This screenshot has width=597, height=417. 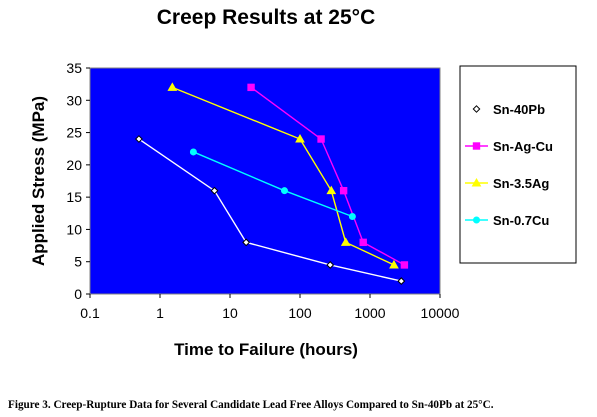 I want to click on y-tick-label: 15, so click(x=74, y=197).